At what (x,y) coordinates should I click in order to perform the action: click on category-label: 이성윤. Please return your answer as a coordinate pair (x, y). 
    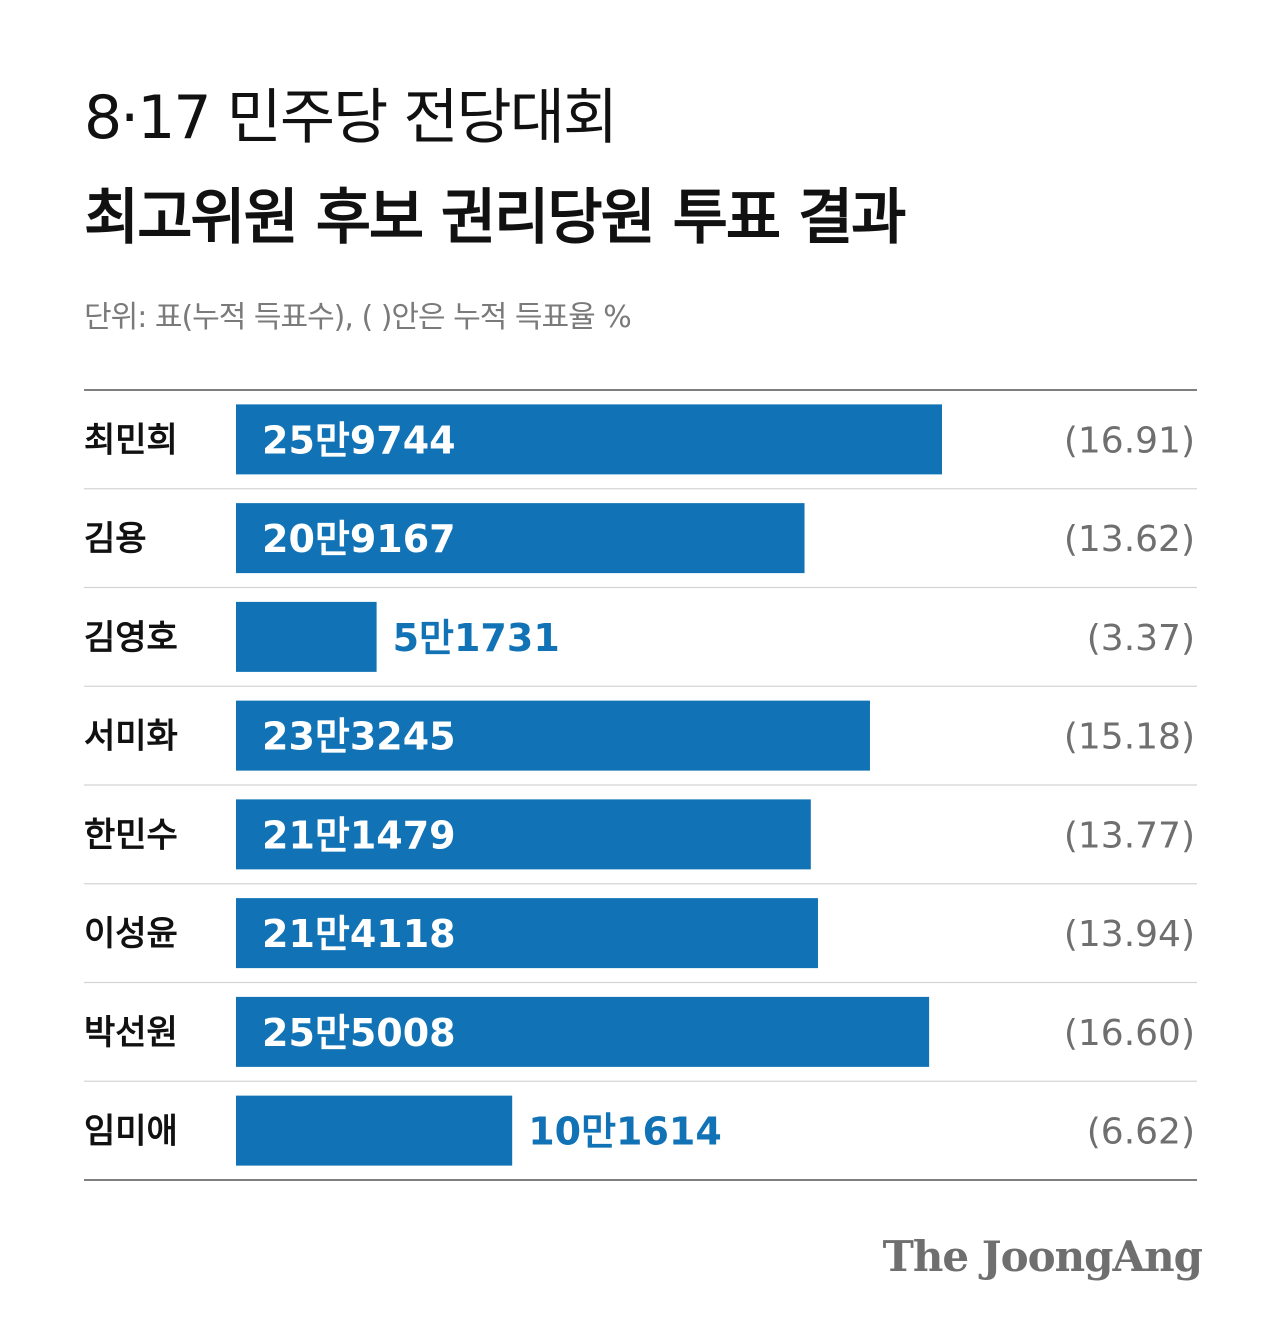
    Looking at the image, I should click on (131, 934).